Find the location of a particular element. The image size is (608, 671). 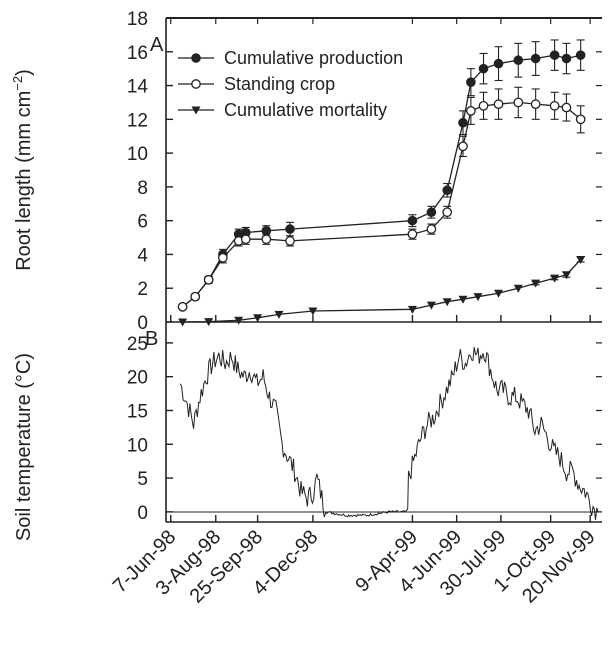

series-filled-triangle-down is located at coordinates (382, 291).